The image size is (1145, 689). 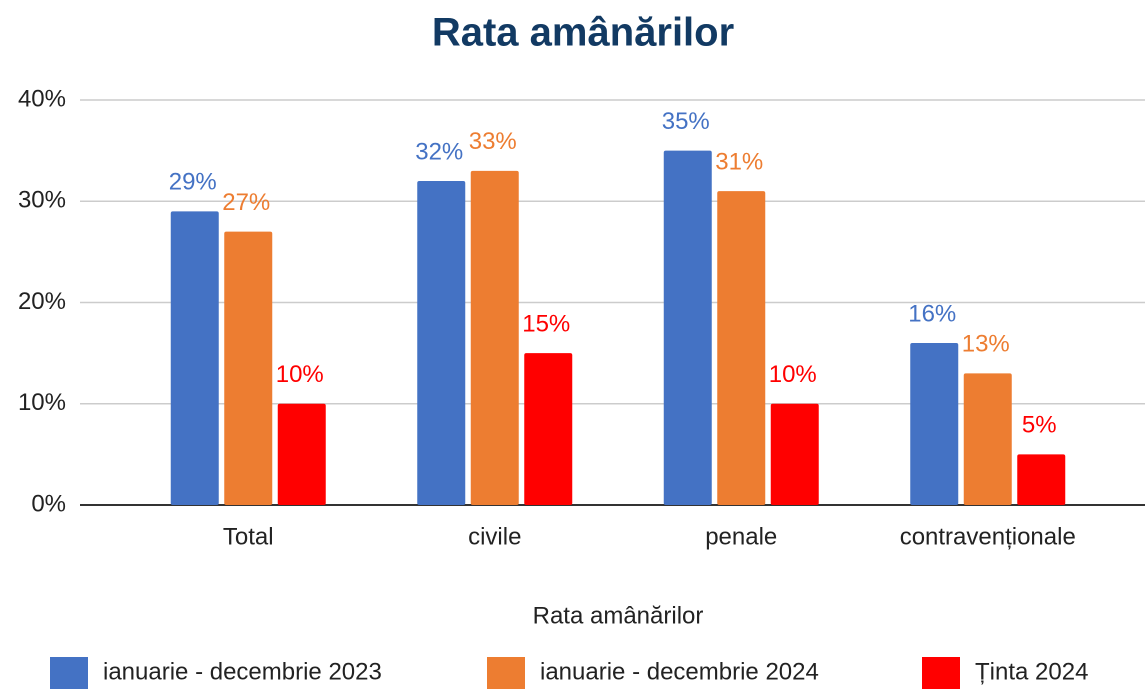 I want to click on value-label: 32%, so click(x=439, y=151).